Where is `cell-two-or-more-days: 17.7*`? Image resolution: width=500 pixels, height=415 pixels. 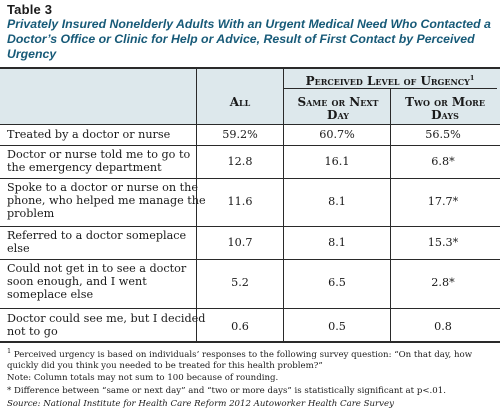 cell-two-or-more-days: 17.7* is located at coordinates (443, 201).